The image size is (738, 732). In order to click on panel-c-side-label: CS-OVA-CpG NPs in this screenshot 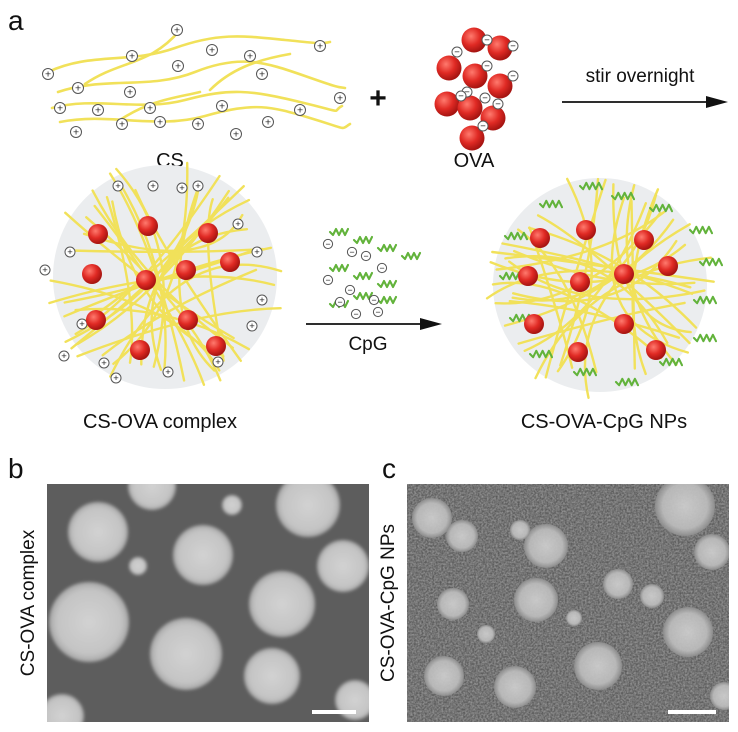, I will do `click(388, 603)`.